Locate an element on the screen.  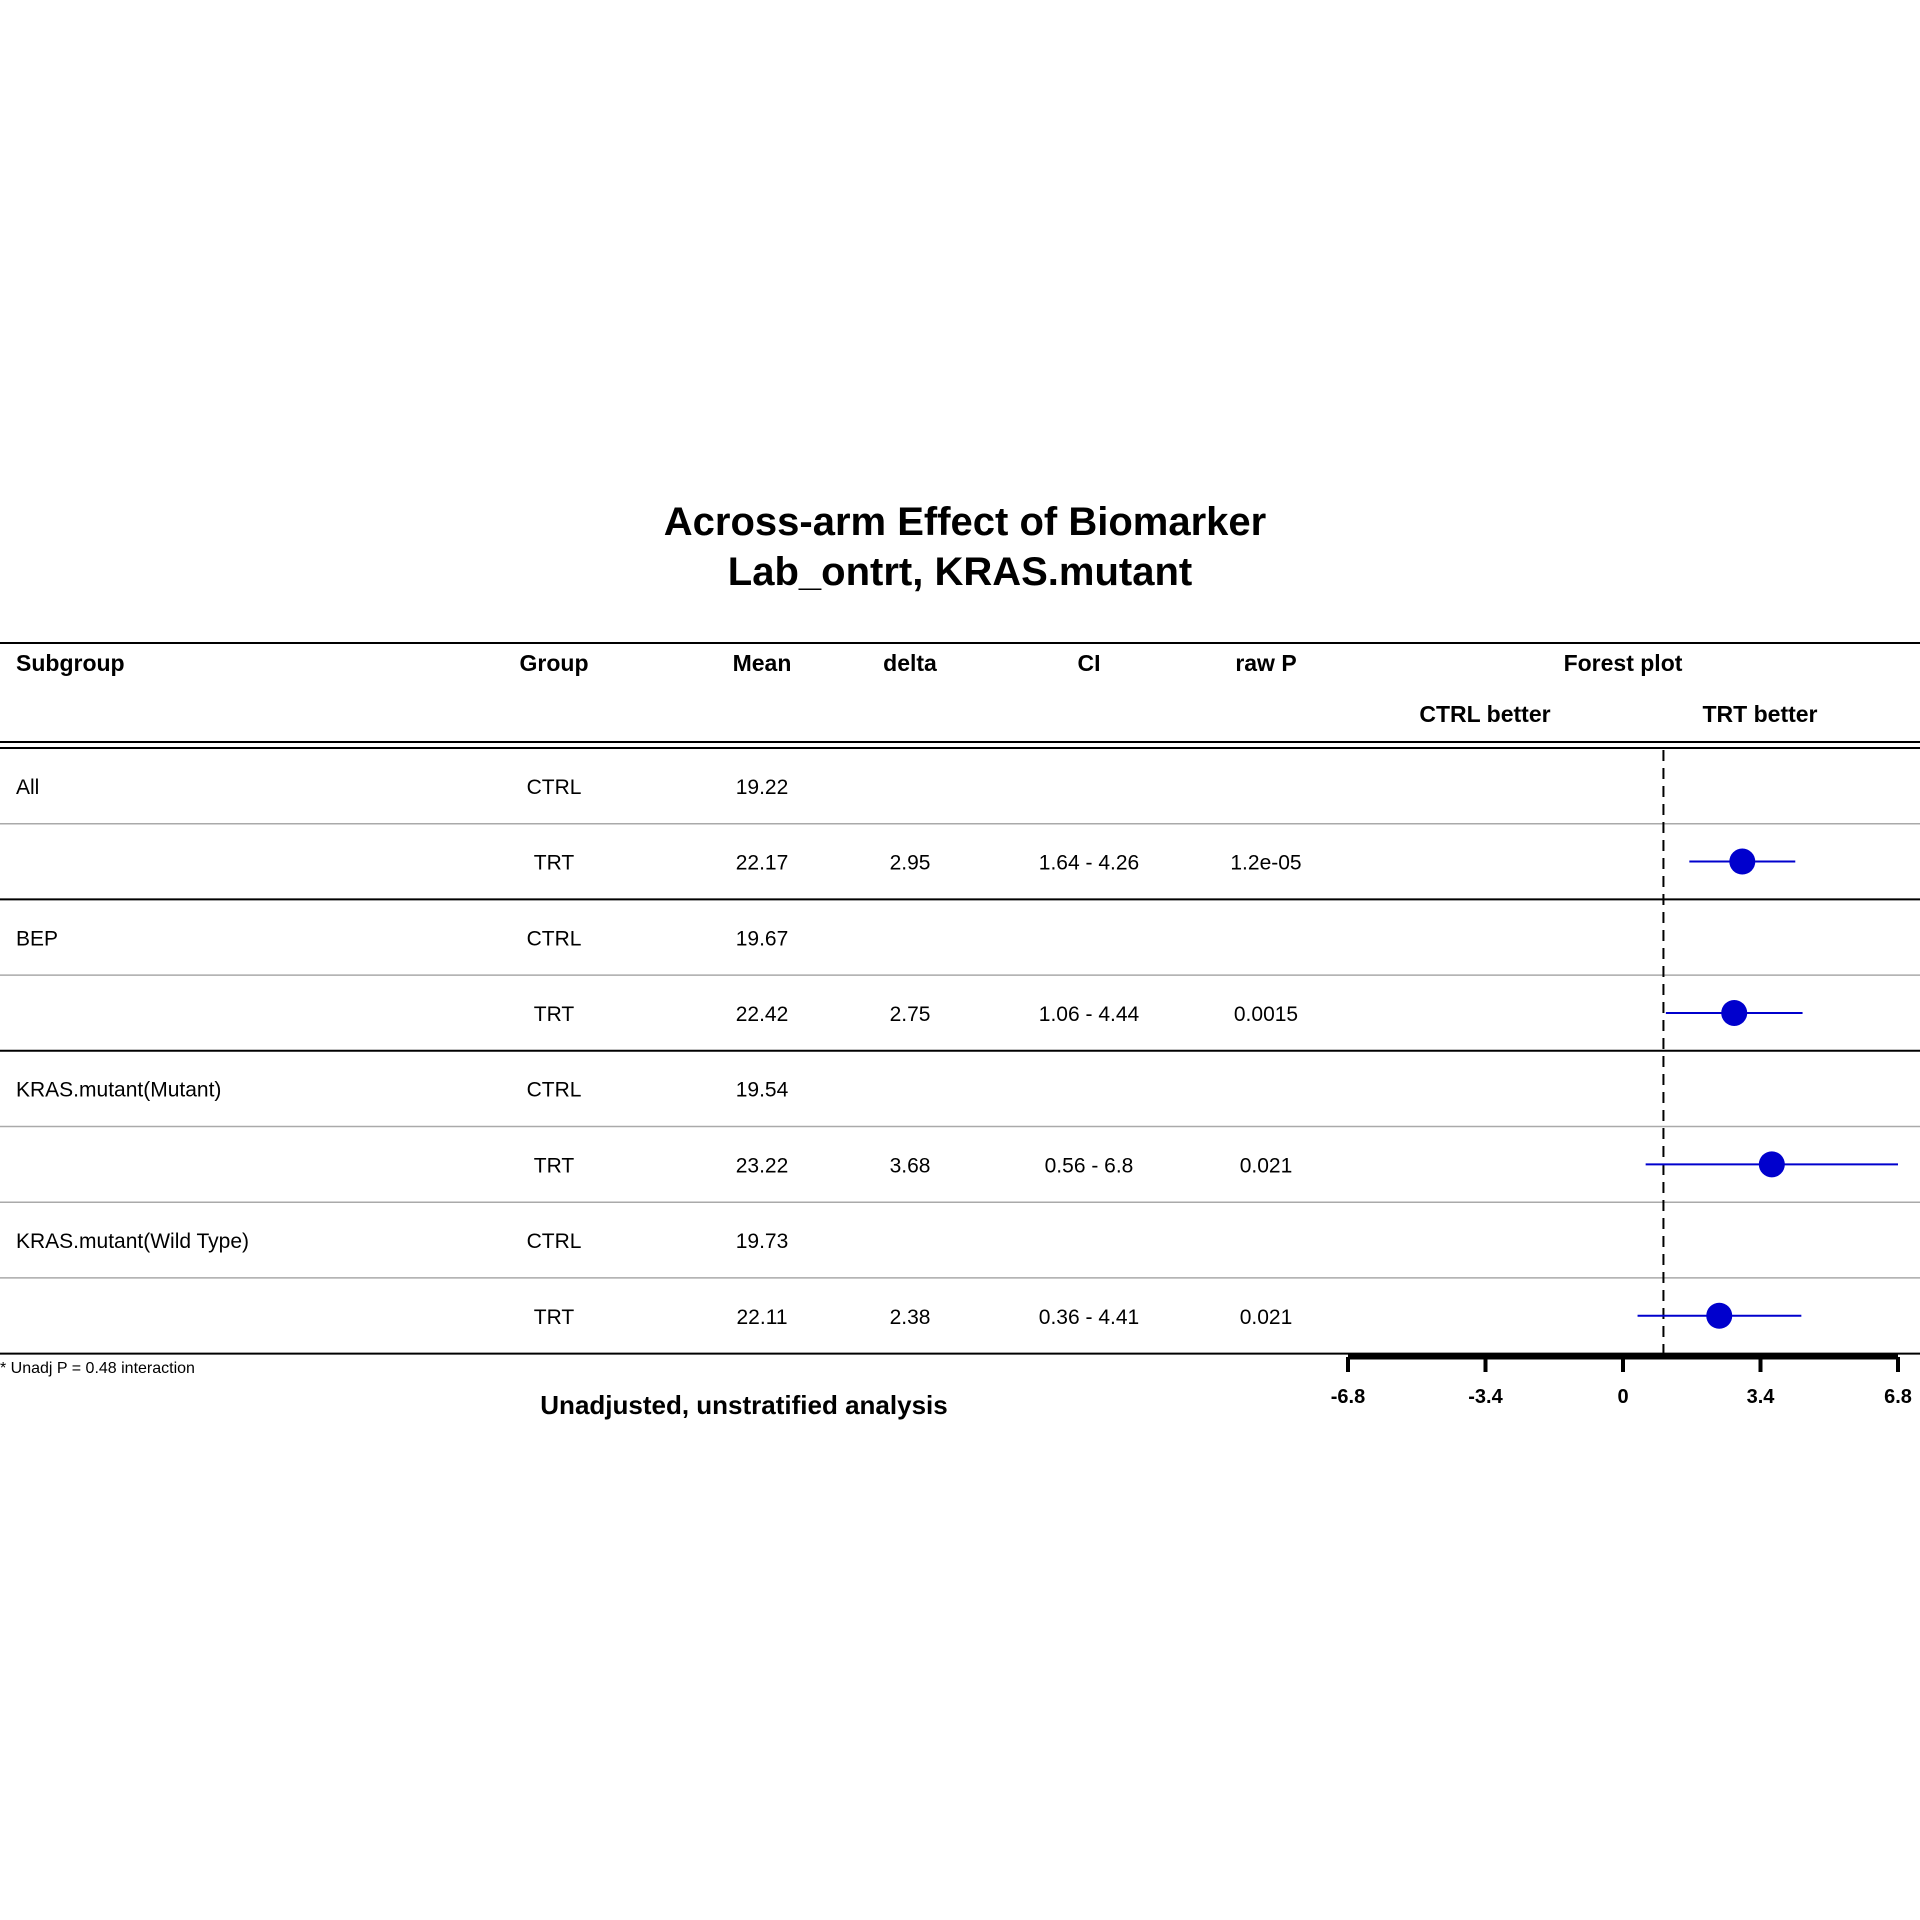
table-row: TRT 22.11 2.38 0.36 - 4.41 0.021 is located at coordinates (913, 1317).